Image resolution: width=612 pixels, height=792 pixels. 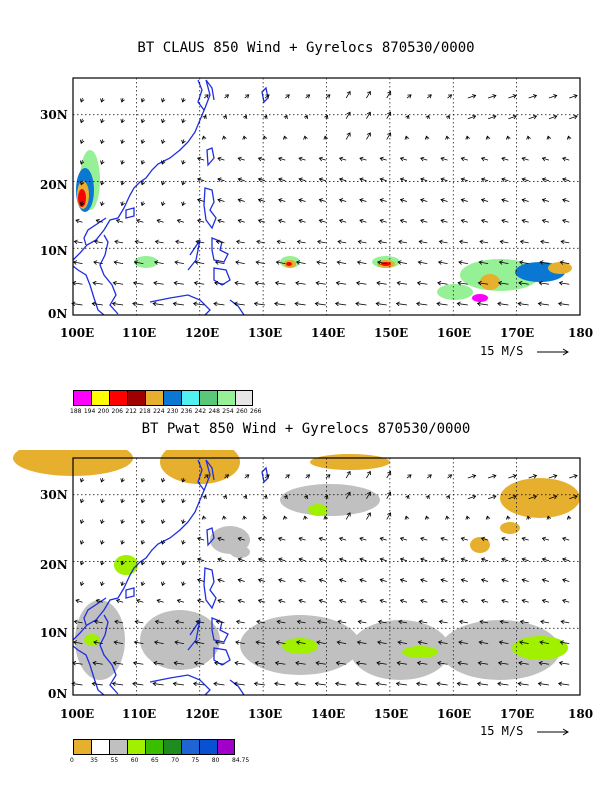 What do you see at coordinates (103, 411) in the screenshot?
I see `colorbar-label: 200` at bounding box center [103, 411].